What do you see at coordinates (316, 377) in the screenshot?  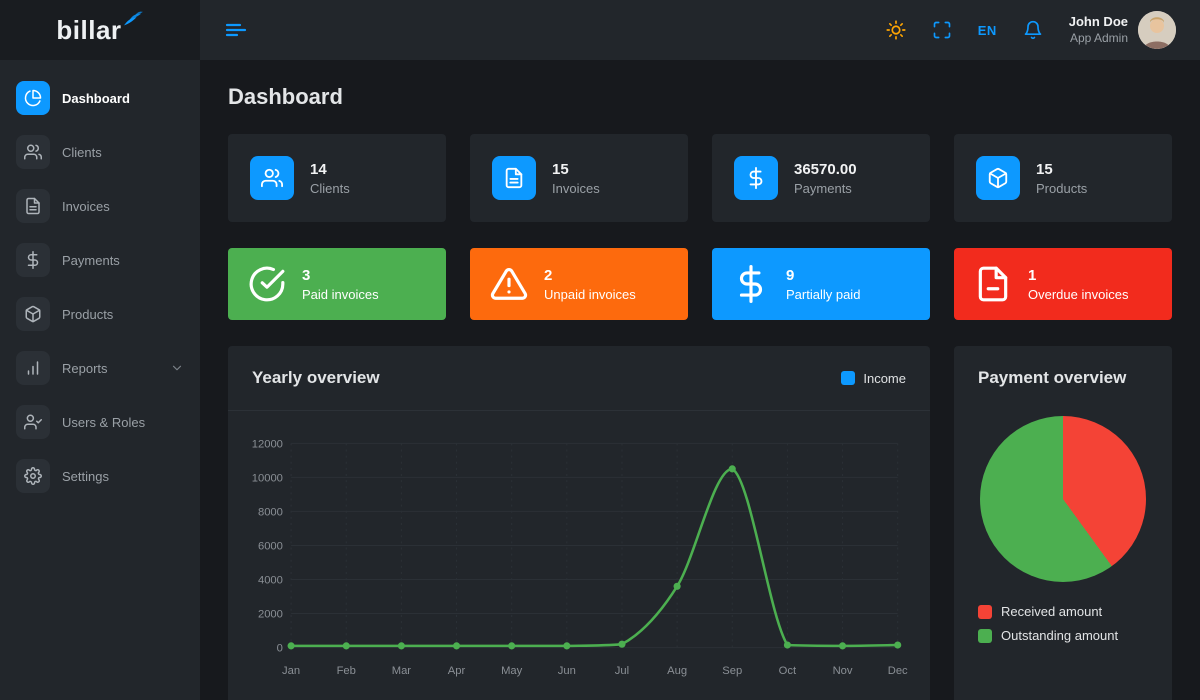 I see `chart-title: Yearly overview` at bounding box center [316, 377].